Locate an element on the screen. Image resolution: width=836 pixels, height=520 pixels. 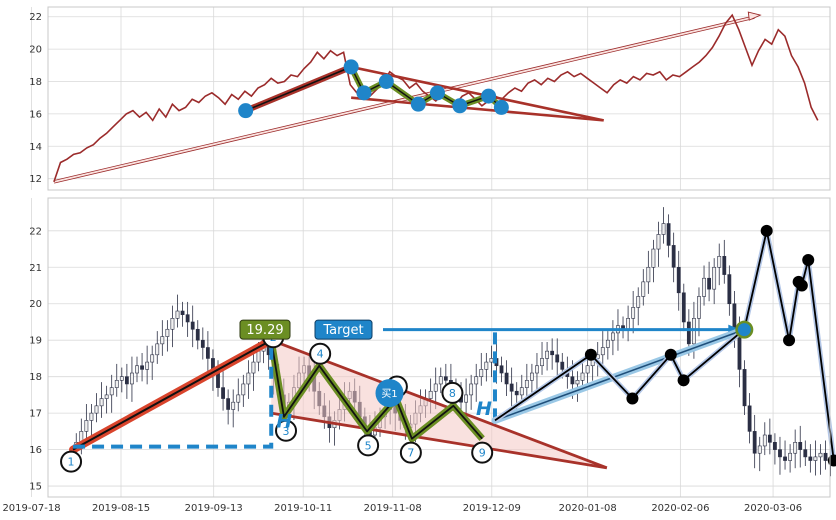
x-tick-label: 2020-02-06 is located at coordinates (680, 508).